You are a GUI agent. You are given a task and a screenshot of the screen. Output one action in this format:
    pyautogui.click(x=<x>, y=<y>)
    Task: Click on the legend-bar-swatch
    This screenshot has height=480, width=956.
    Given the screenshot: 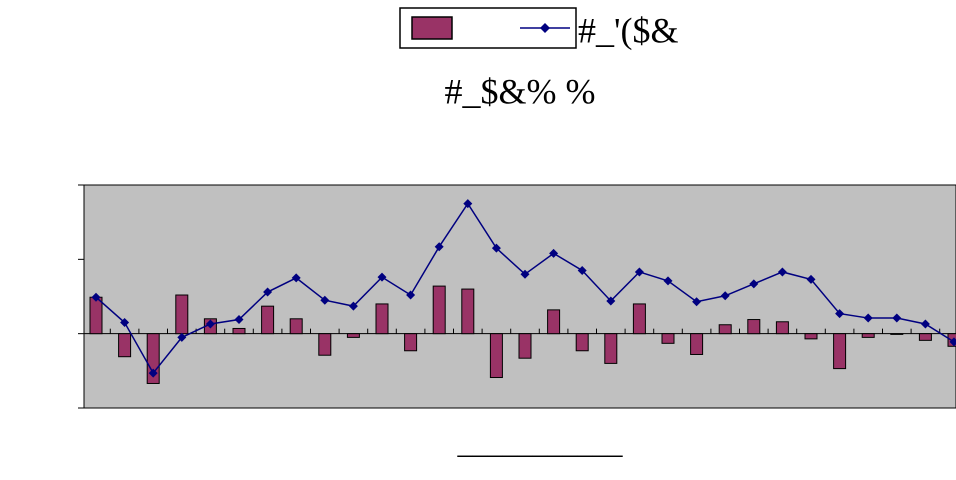 What is the action you would take?
    pyautogui.click(x=432, y=28)
    